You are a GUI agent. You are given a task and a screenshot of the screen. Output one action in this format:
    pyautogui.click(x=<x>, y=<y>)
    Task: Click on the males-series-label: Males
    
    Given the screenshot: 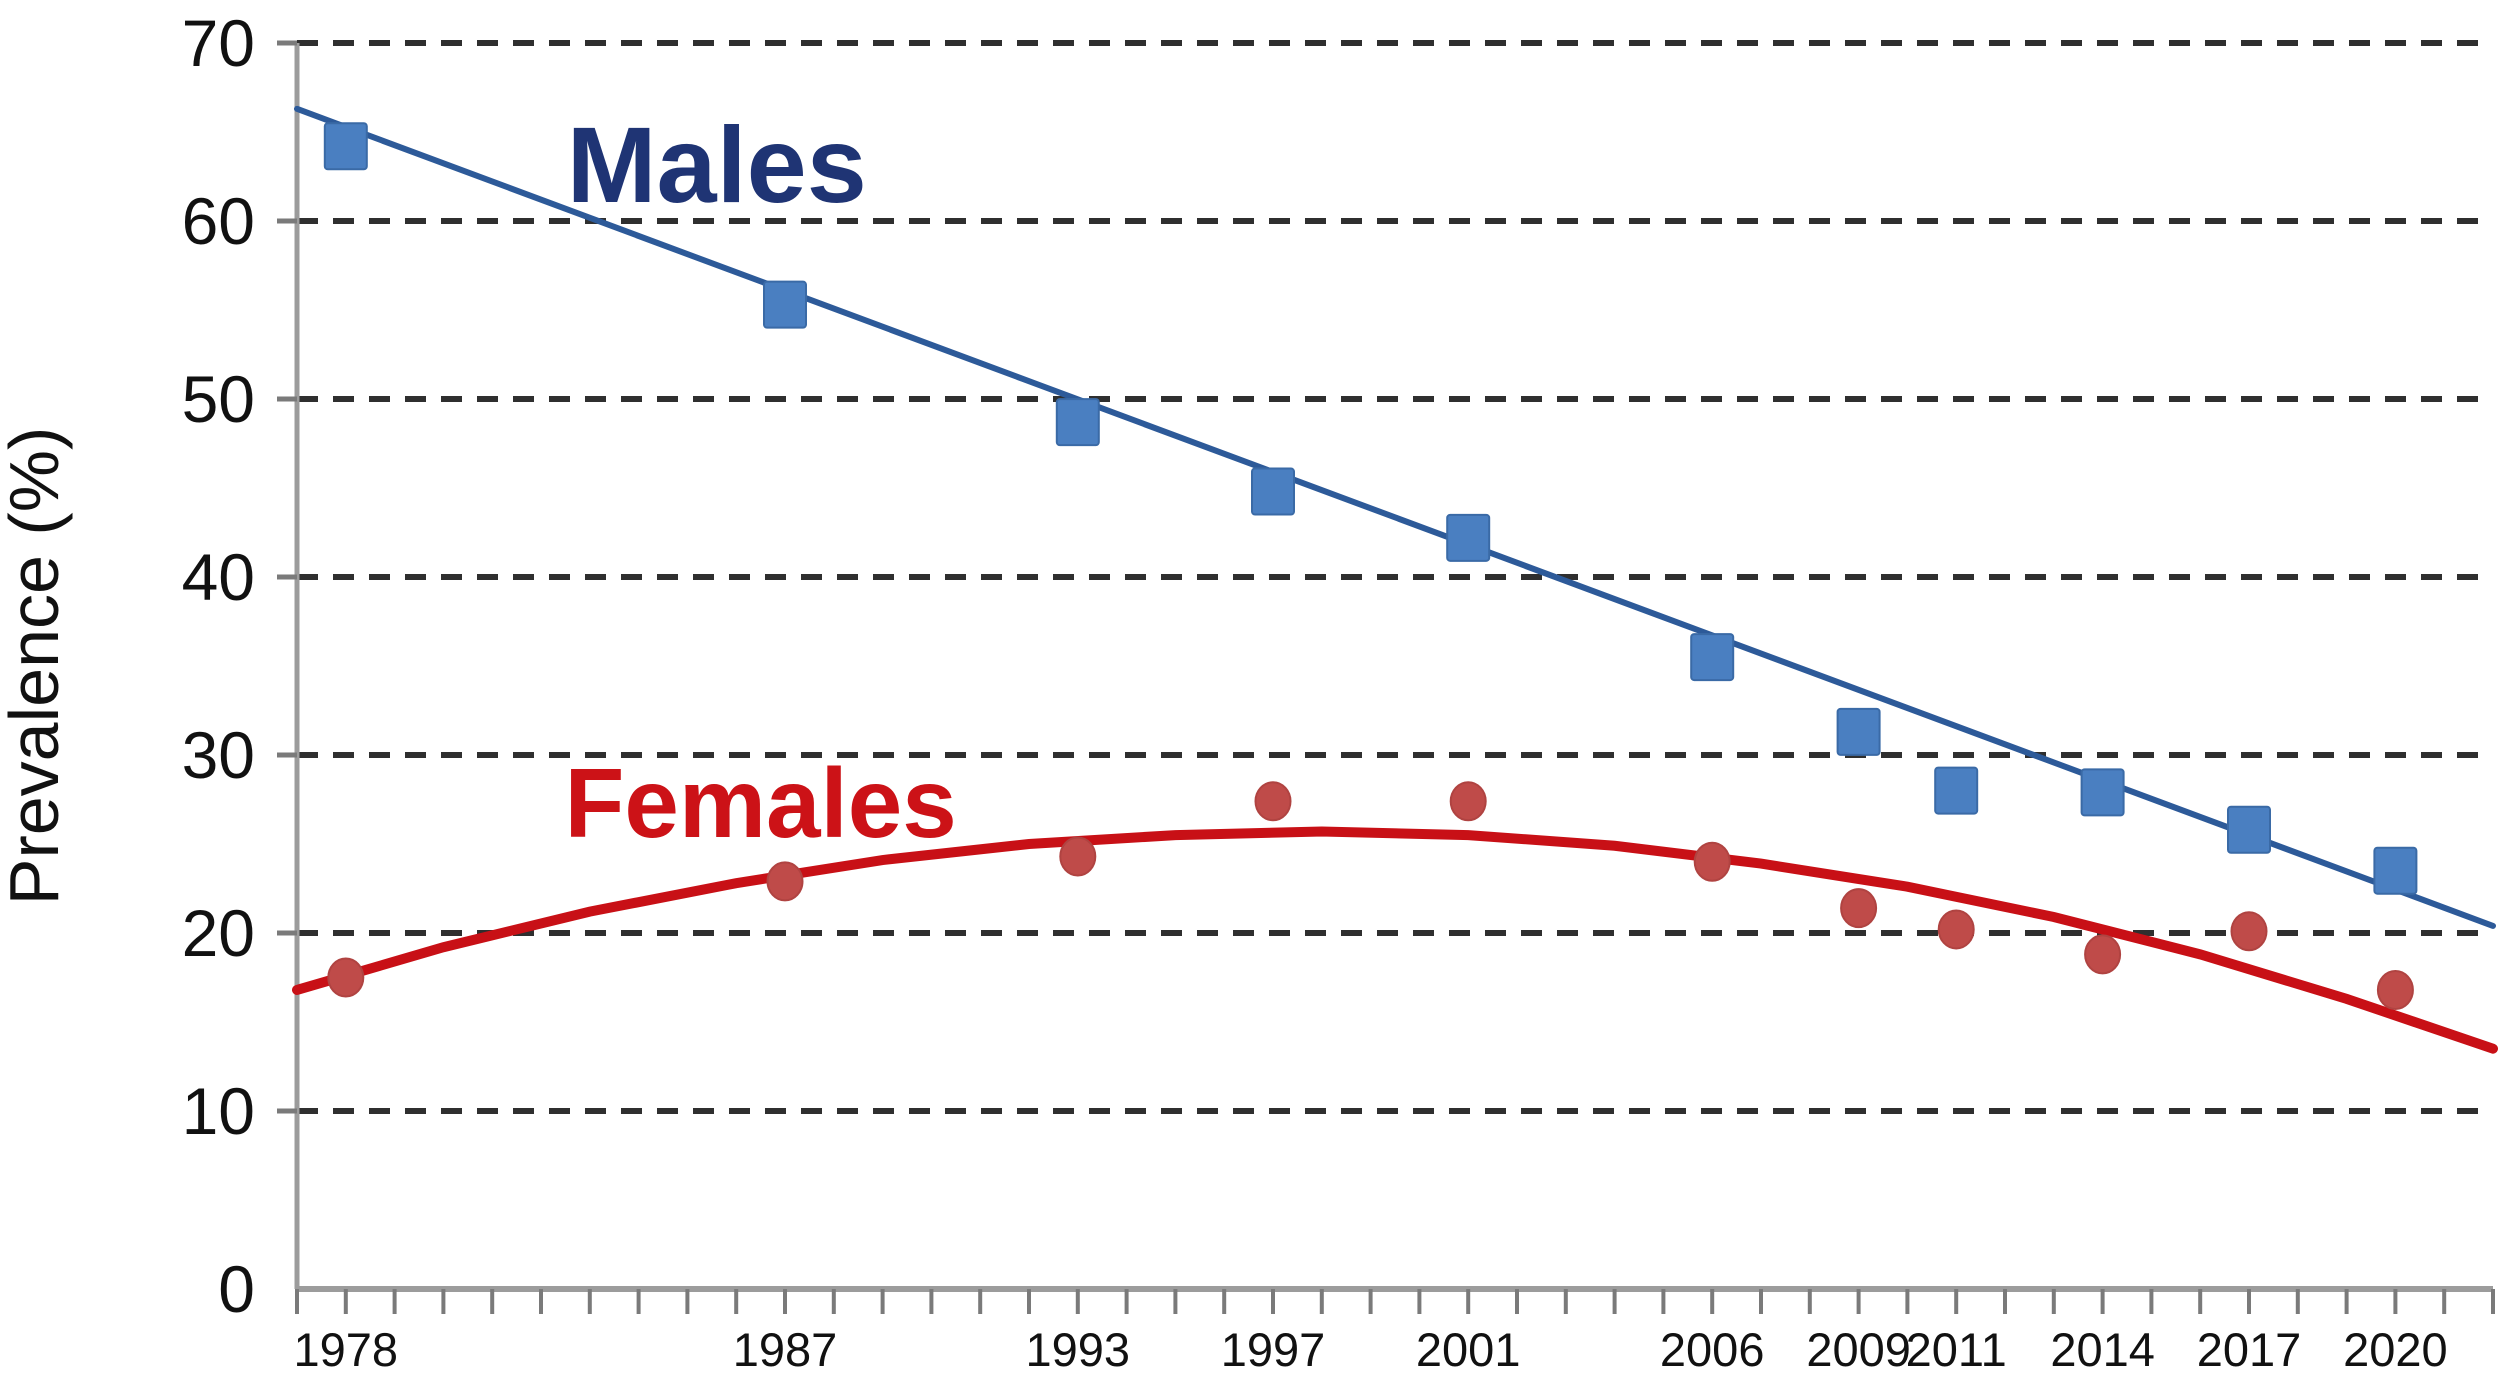 What is the action you would take?
    pyautogui.click(x=717, y=164)
    